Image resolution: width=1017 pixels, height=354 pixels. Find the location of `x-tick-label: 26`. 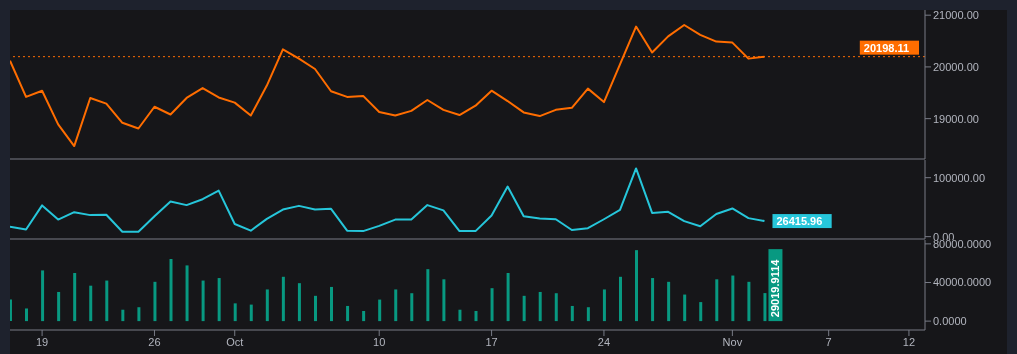

x-tick-label: 26 is located at coordinates (154, 341).